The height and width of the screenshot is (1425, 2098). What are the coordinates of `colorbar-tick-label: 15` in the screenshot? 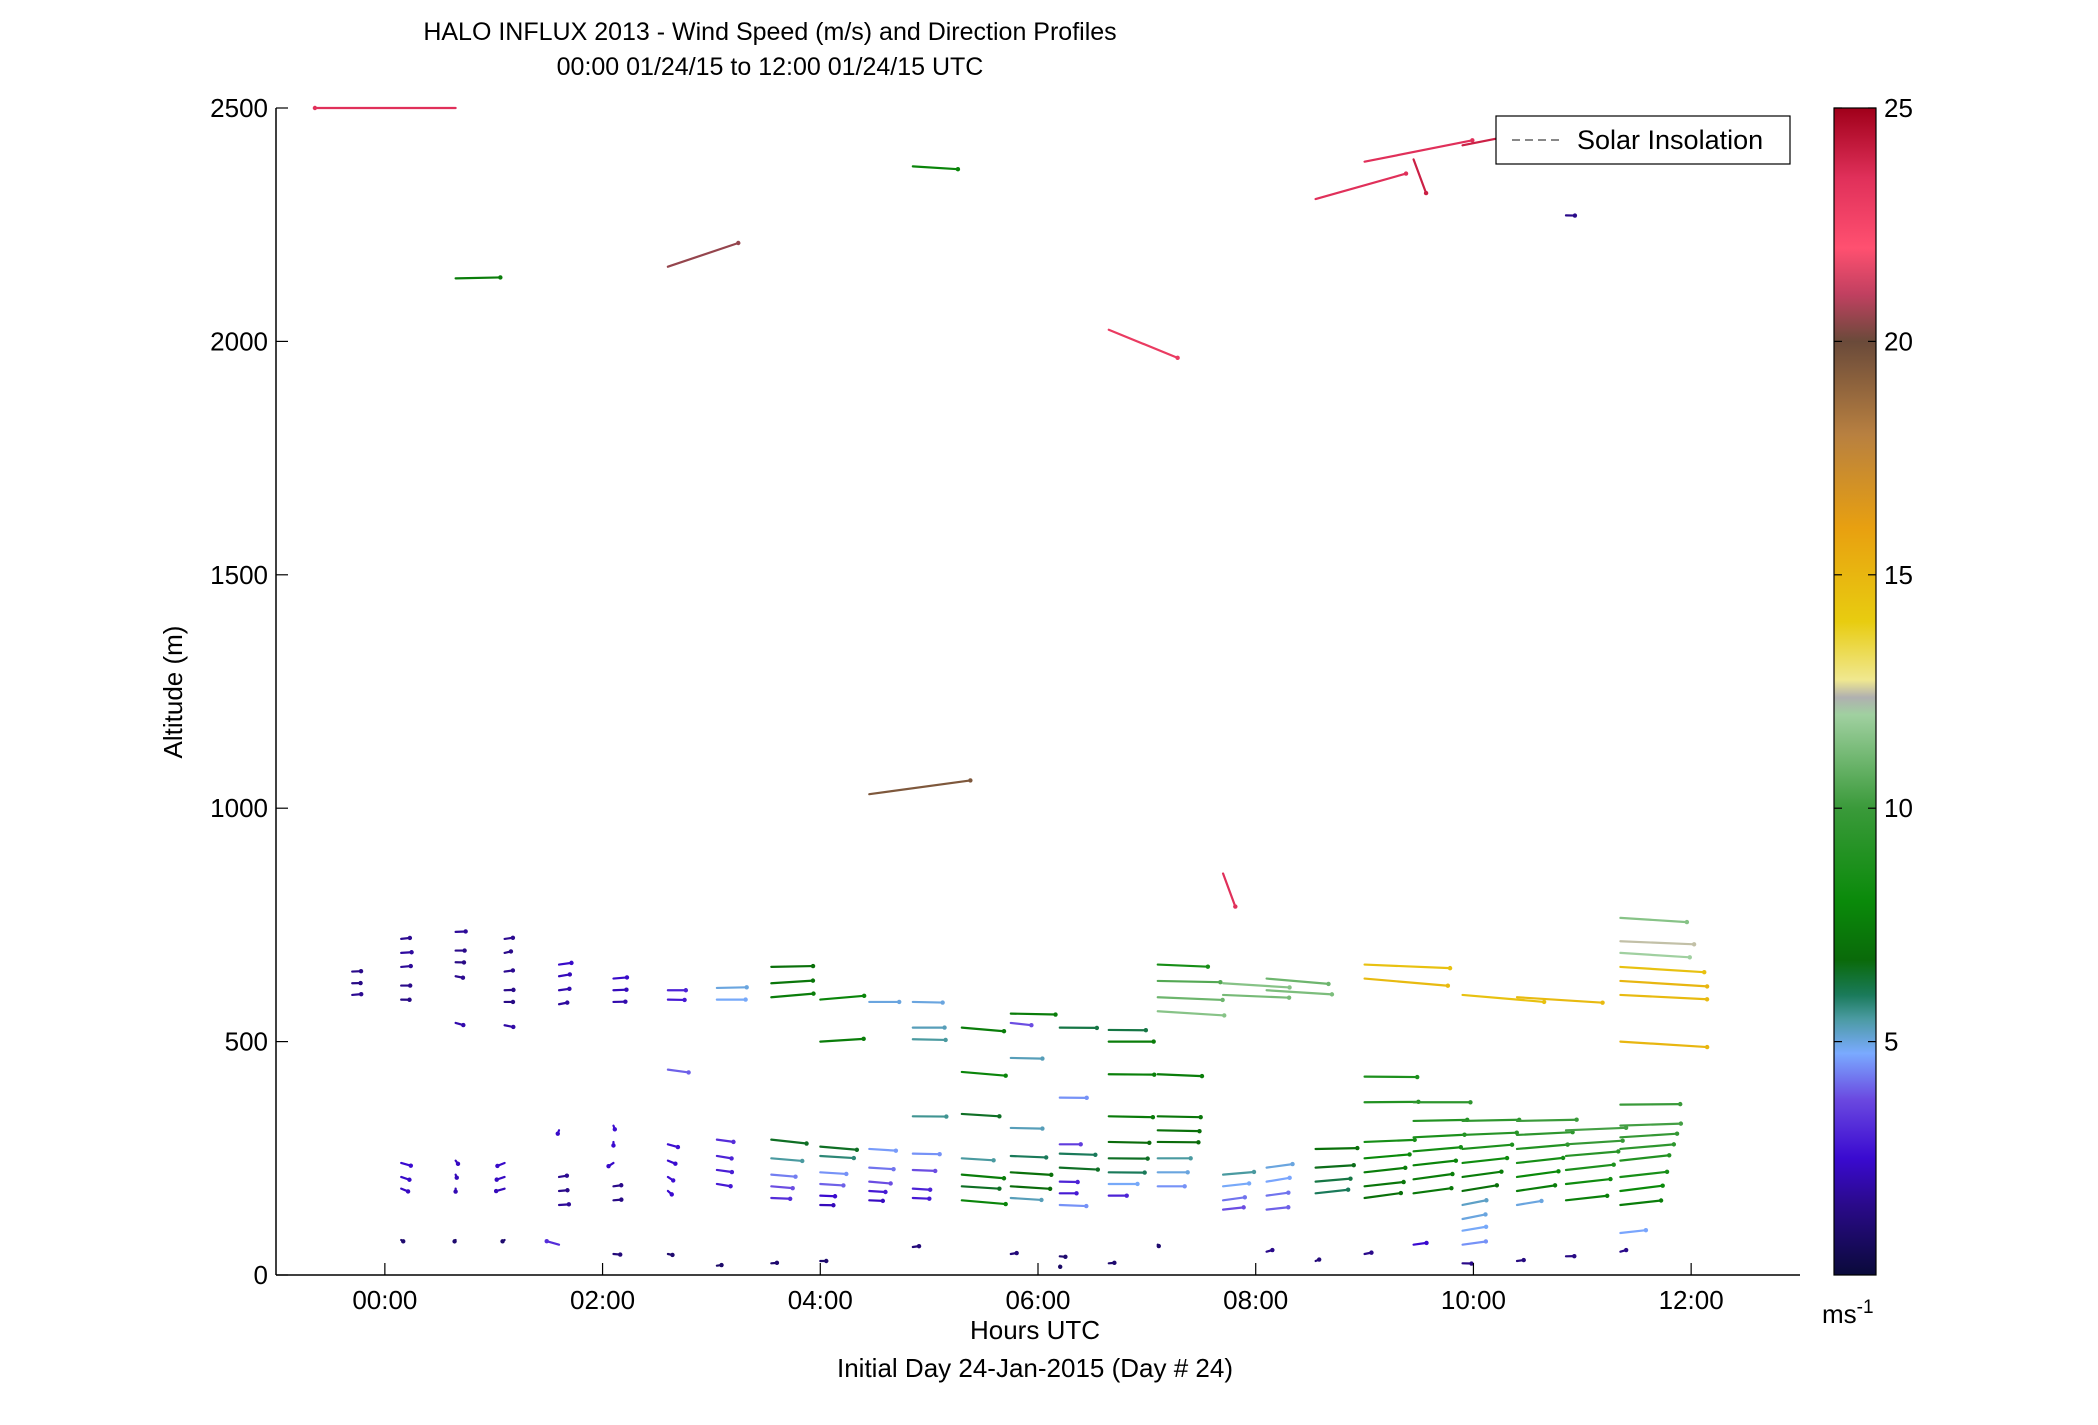 It's located at (1898, 575).